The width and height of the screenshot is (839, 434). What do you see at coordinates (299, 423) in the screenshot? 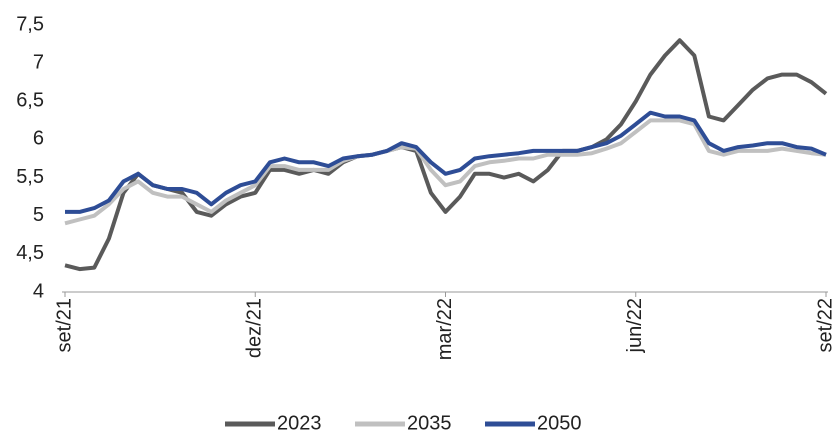
I see `legend-label: 2023` at bounding box center [299, 423].